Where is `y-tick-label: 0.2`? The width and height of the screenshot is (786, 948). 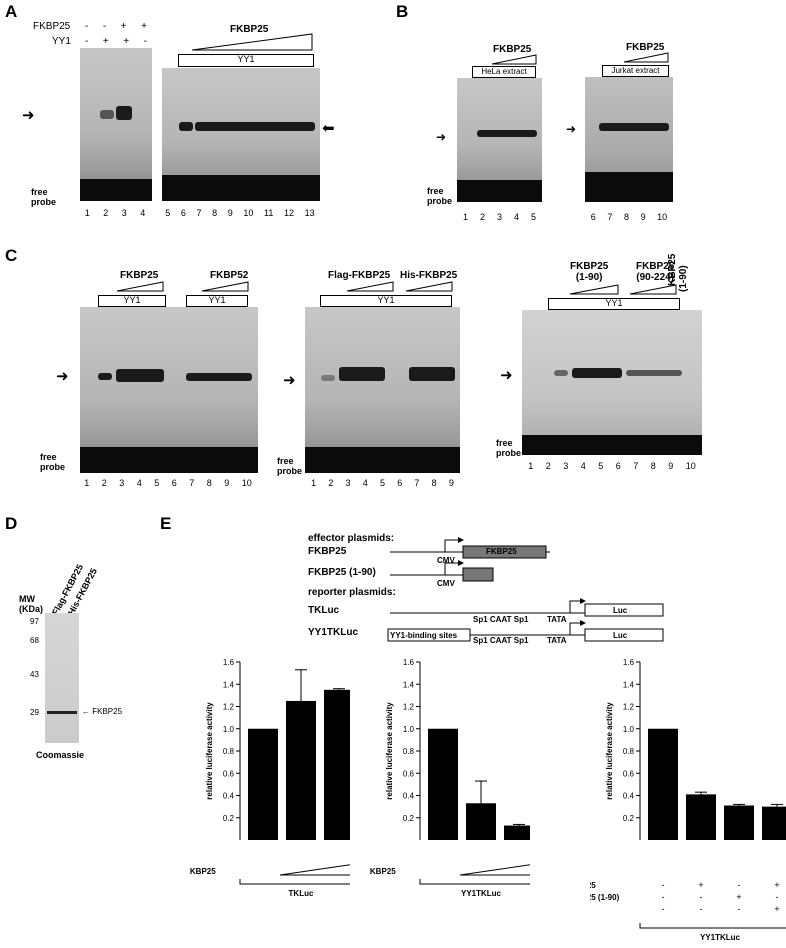 y-tick-label: 0.2 is located at coordinates (629, 818).